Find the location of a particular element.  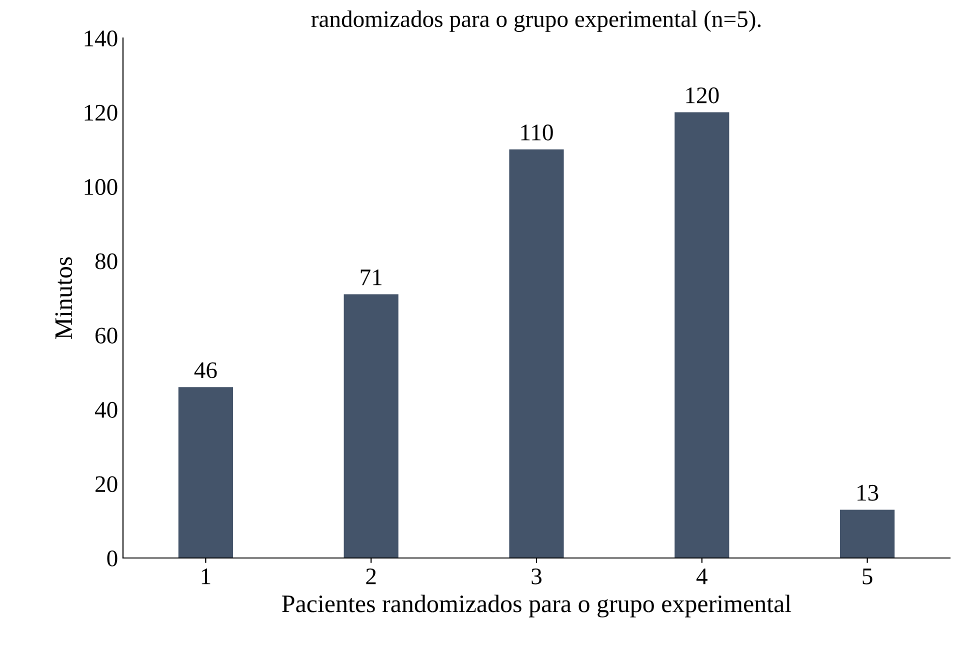

data-label: 46 is located at coordinates (205, 370).